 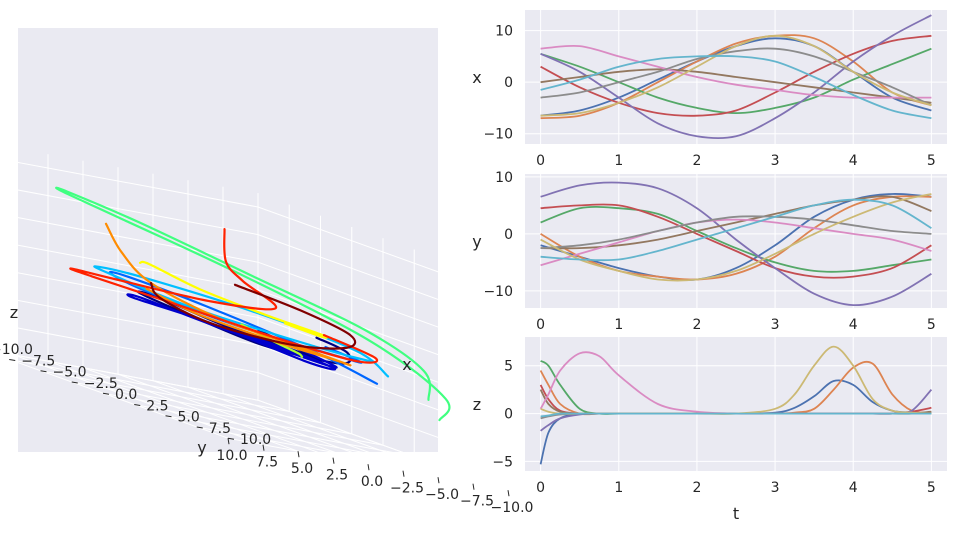 I want to click on x-axis-label: t, so click(x=736, y=513).